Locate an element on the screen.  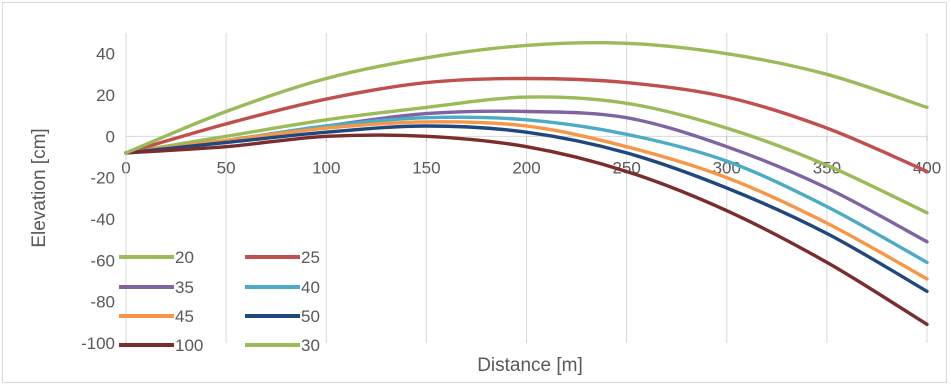
legend-label: 30 is located at coordinates (310, 345).